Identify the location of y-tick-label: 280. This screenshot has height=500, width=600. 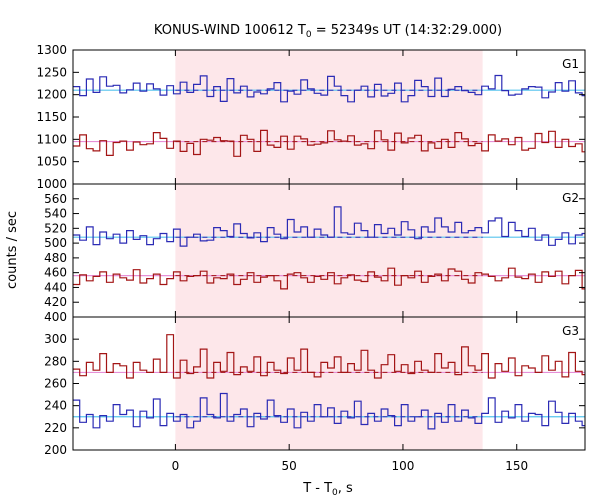
(55, 361).